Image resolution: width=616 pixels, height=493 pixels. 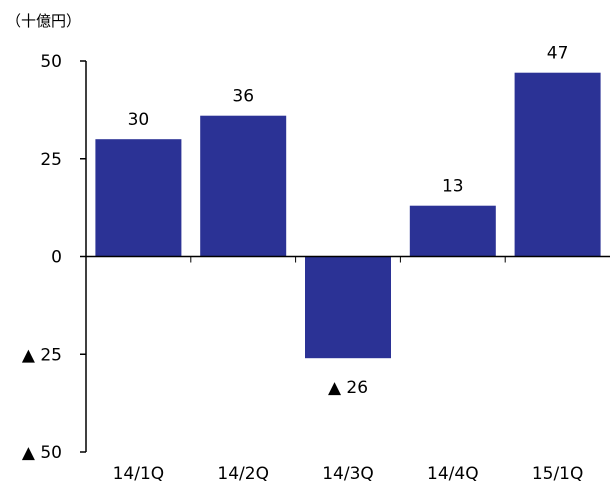 I want to click on y-tick-label: 0, so click(x=56, y=258).